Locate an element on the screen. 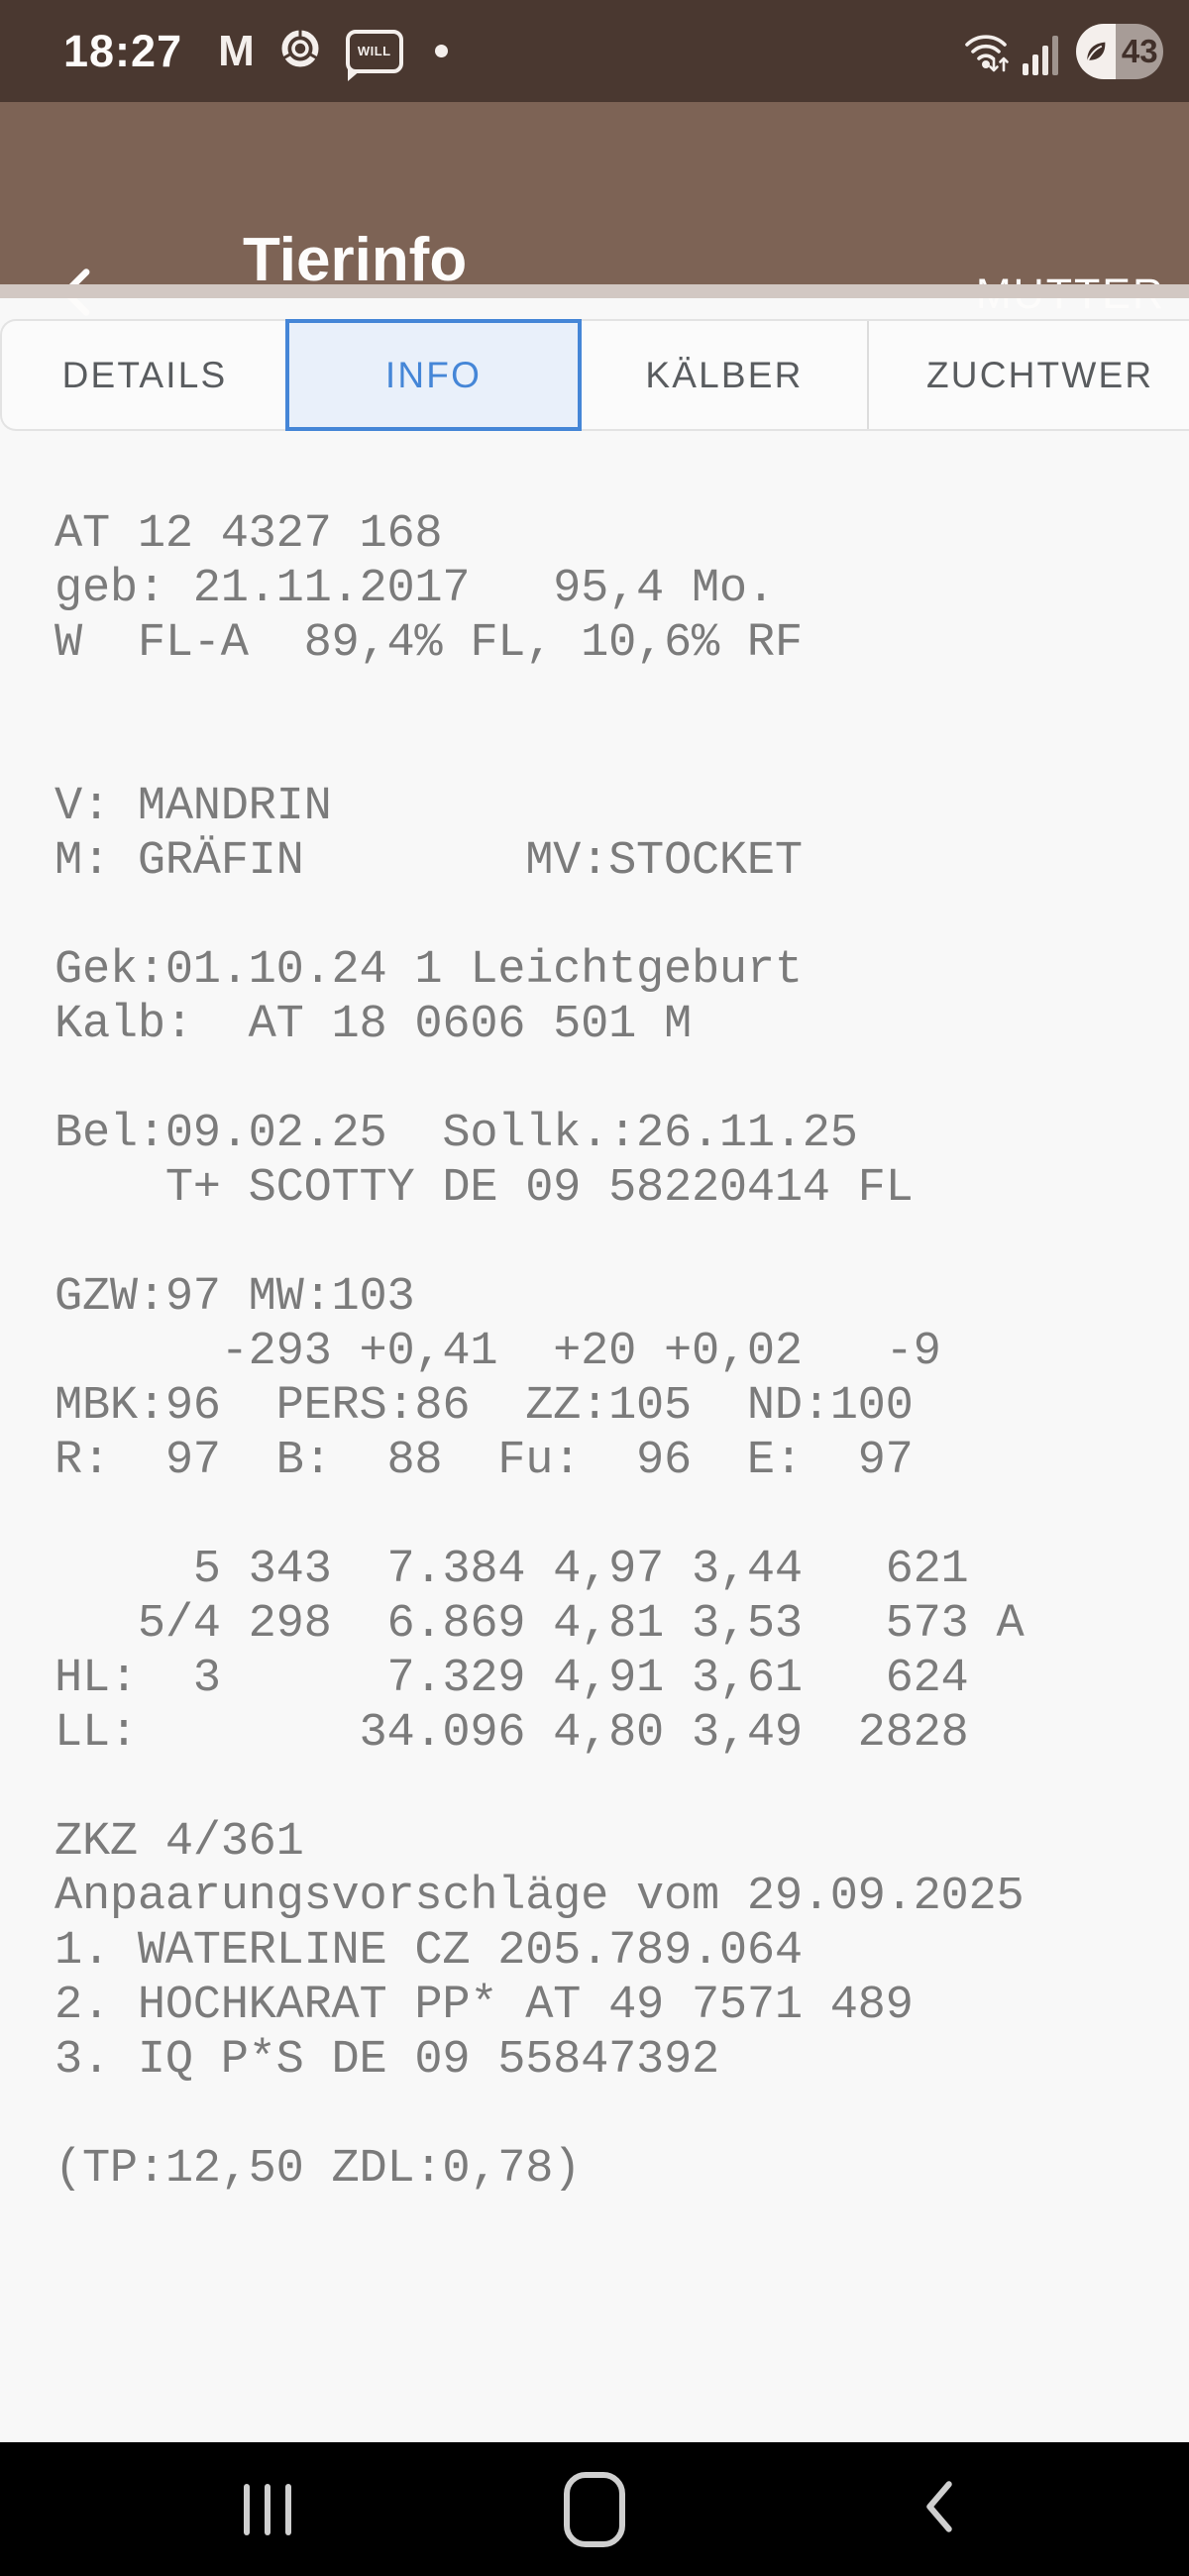 Image resolution: width=1189 pixels, height=2576 pixels. tab-bar: DETAILS INFO KÄLBER ZUCHTWER is located at coordinates (594, 375).